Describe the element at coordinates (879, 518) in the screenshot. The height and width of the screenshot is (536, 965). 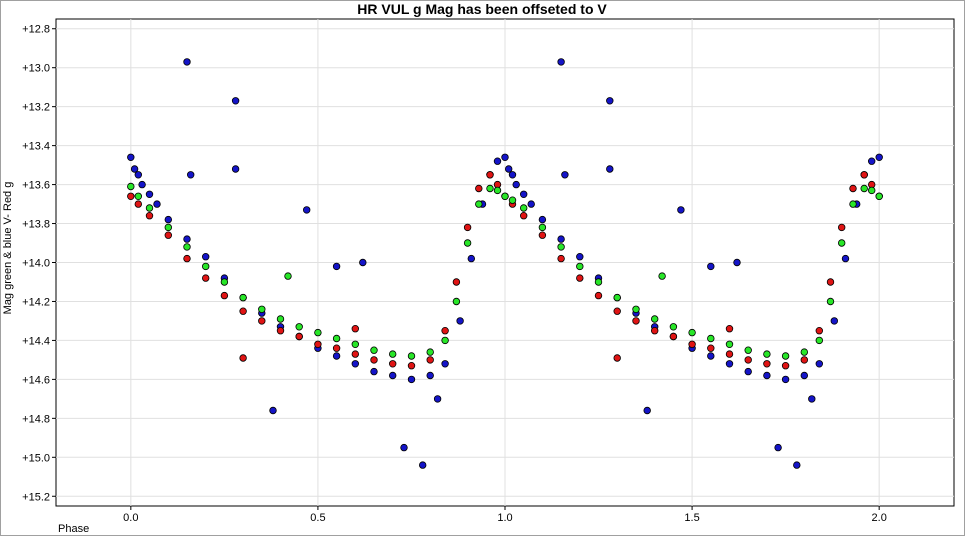
I see `x-tick-label: 2.0` at that location.